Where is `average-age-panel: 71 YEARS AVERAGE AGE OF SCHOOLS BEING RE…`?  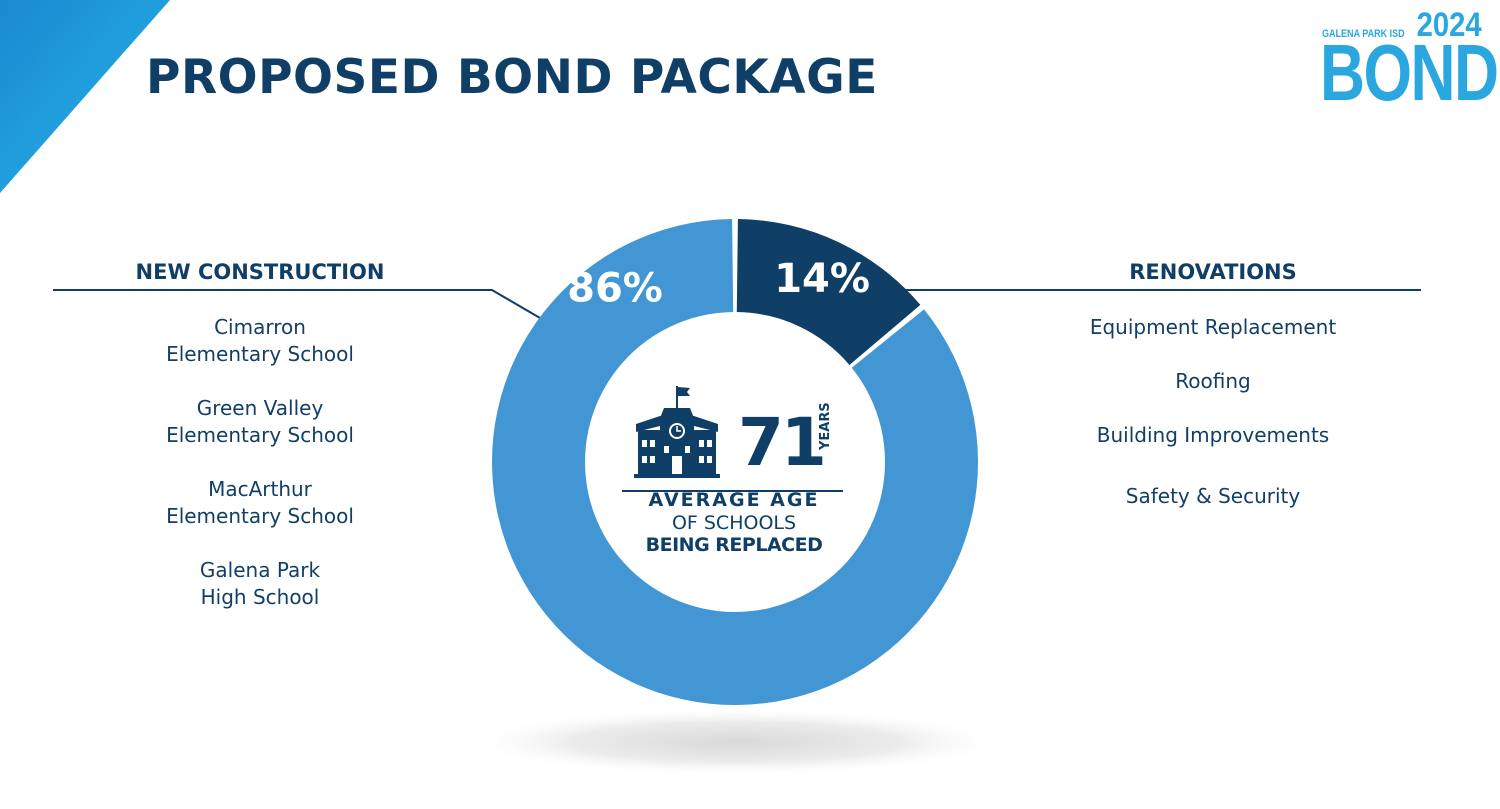 average-age-panel: 71 YEARS AVERAGE AGE OF SCHOOLS BEING RE… is located at coordinates (734, 470).